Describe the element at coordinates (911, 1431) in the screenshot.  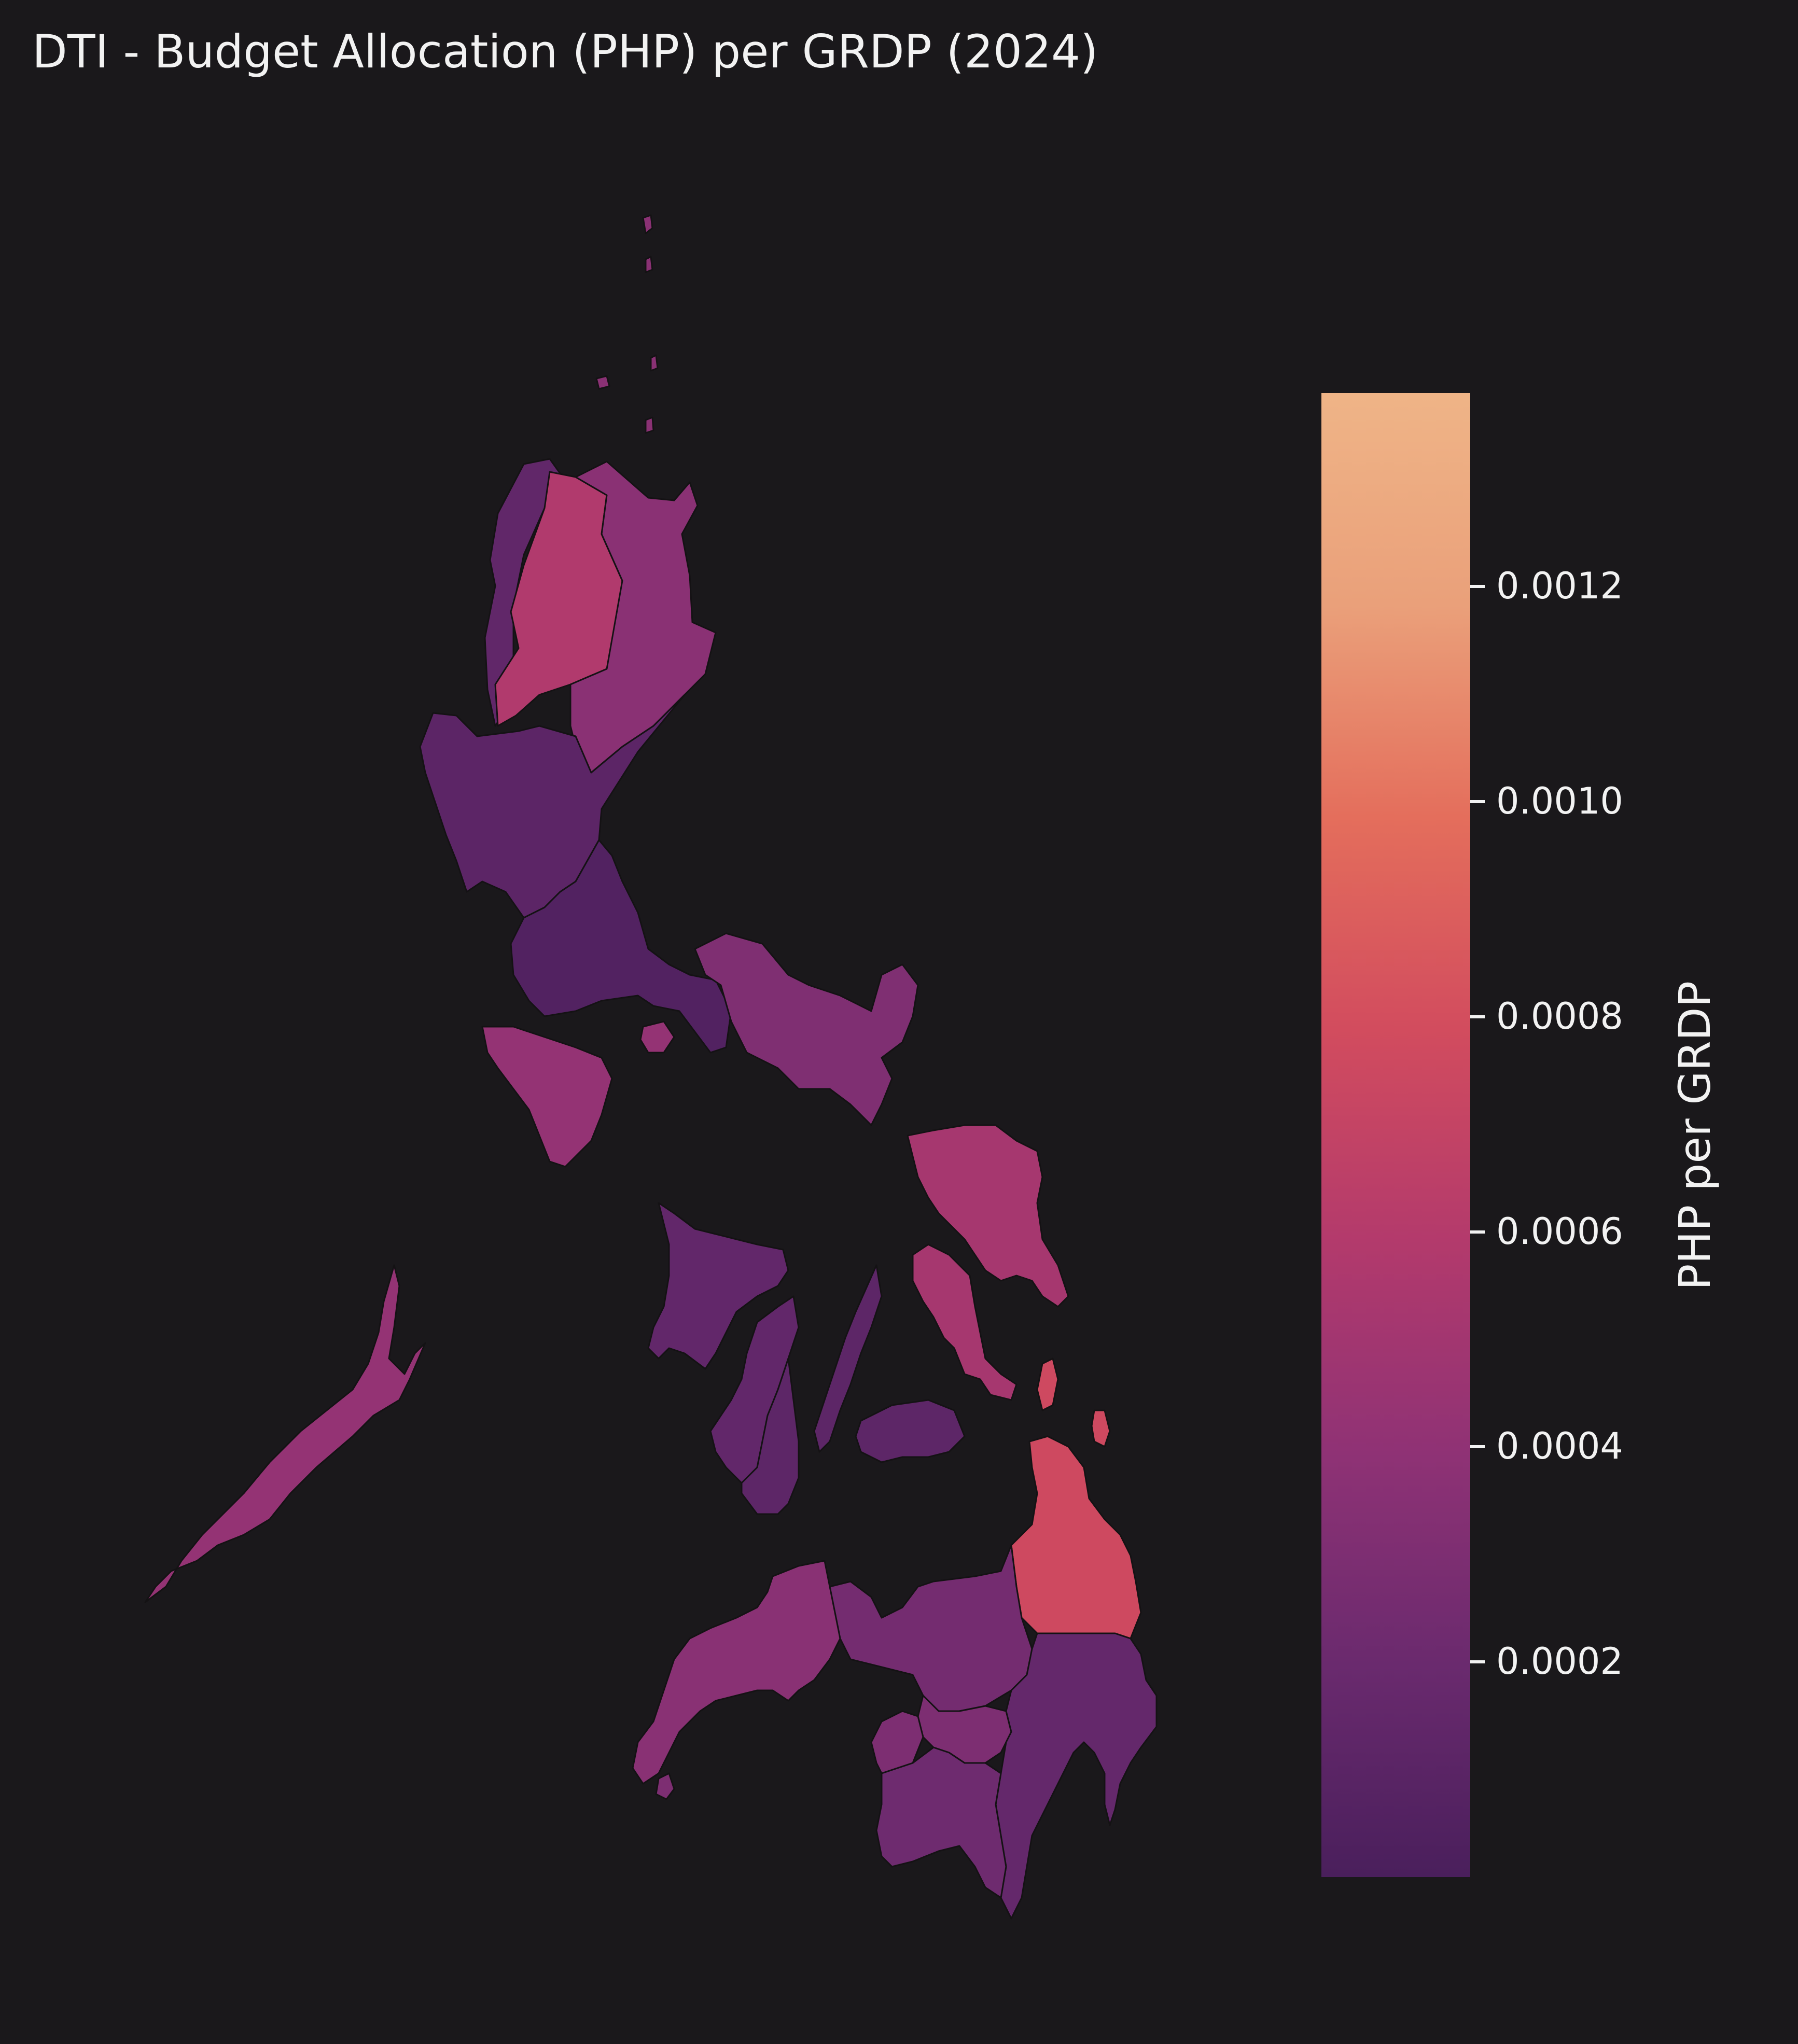
I see `region-central-visayas-bohol` at that location.